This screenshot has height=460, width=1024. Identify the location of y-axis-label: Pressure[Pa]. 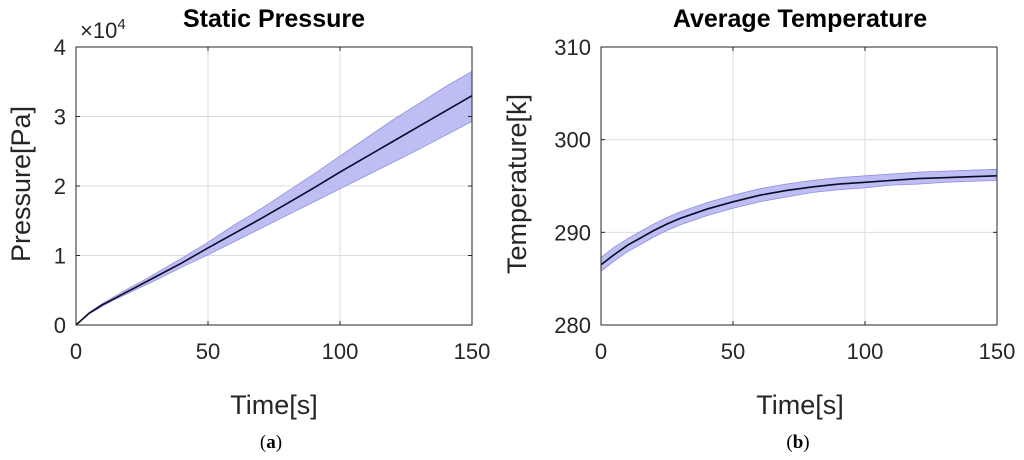
(21, 184).